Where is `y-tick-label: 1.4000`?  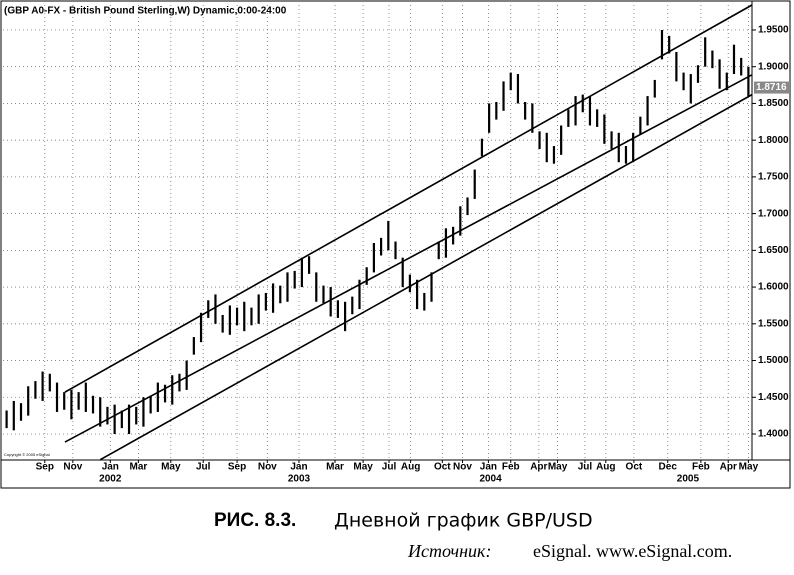 y-tick-label: 1.4000 is located at coordinates (773, 434).